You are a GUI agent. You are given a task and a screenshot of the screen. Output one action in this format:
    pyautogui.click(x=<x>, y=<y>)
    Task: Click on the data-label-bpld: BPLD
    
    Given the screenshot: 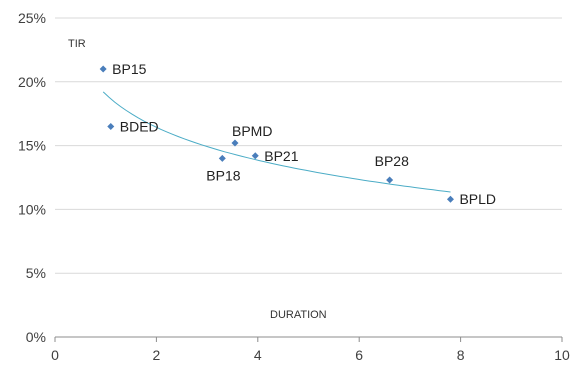 What is the action you would take?
    pyautogui.click(x=477, y=199)
    